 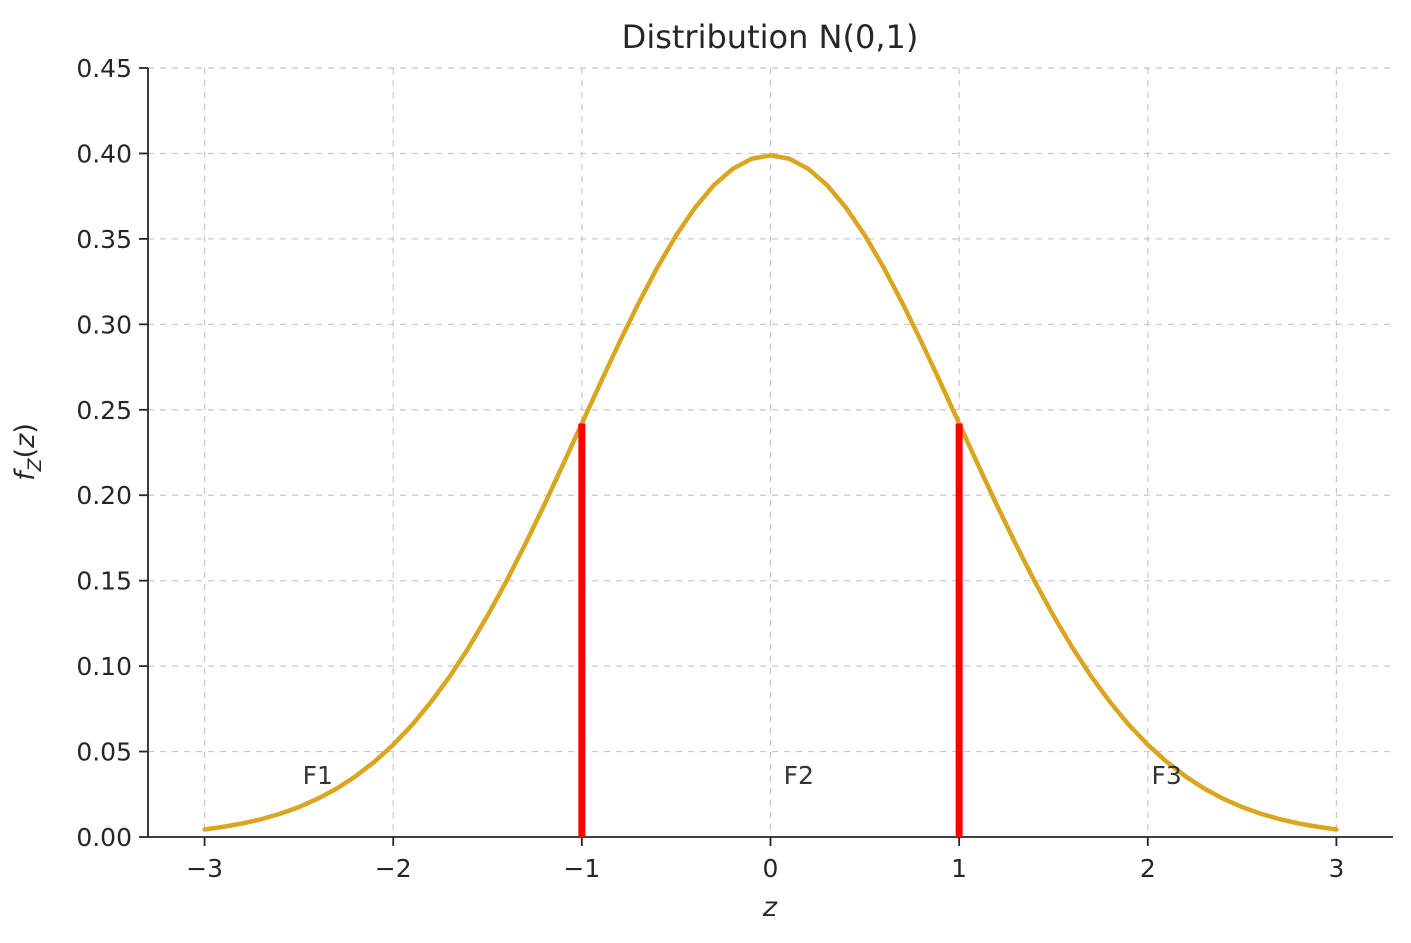 I want to click on annotation-F1: F1, so click(x=318, y=775).